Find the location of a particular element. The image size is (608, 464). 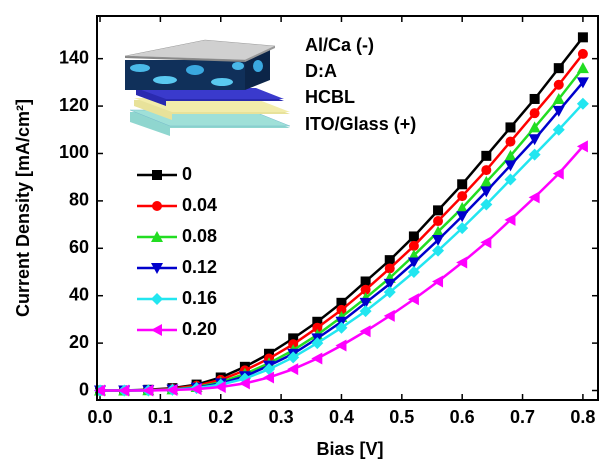

x-tick-label: 0.5 is located at coordinates (401, 417).